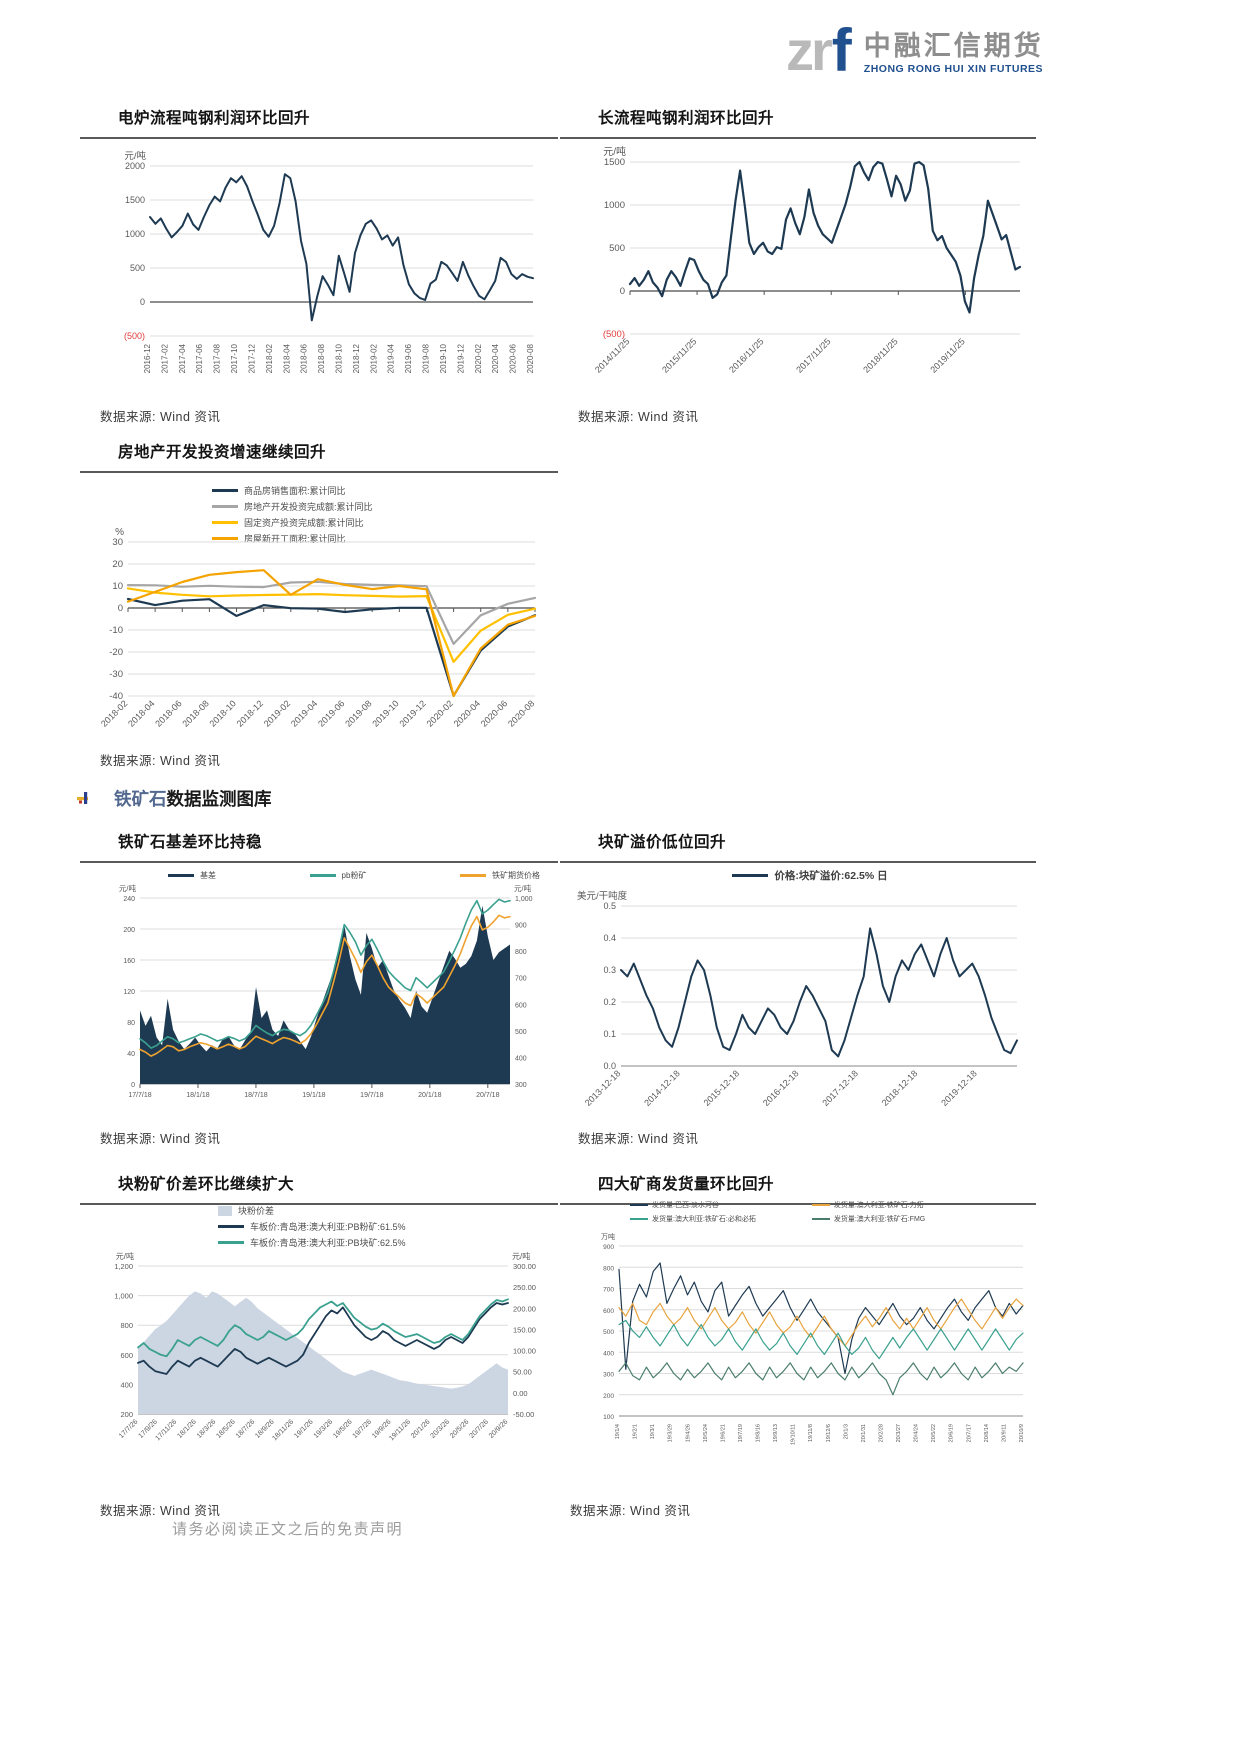  I want to click on chart-title-text: 房地产开发投资增速继续回升, so click(222, 452).